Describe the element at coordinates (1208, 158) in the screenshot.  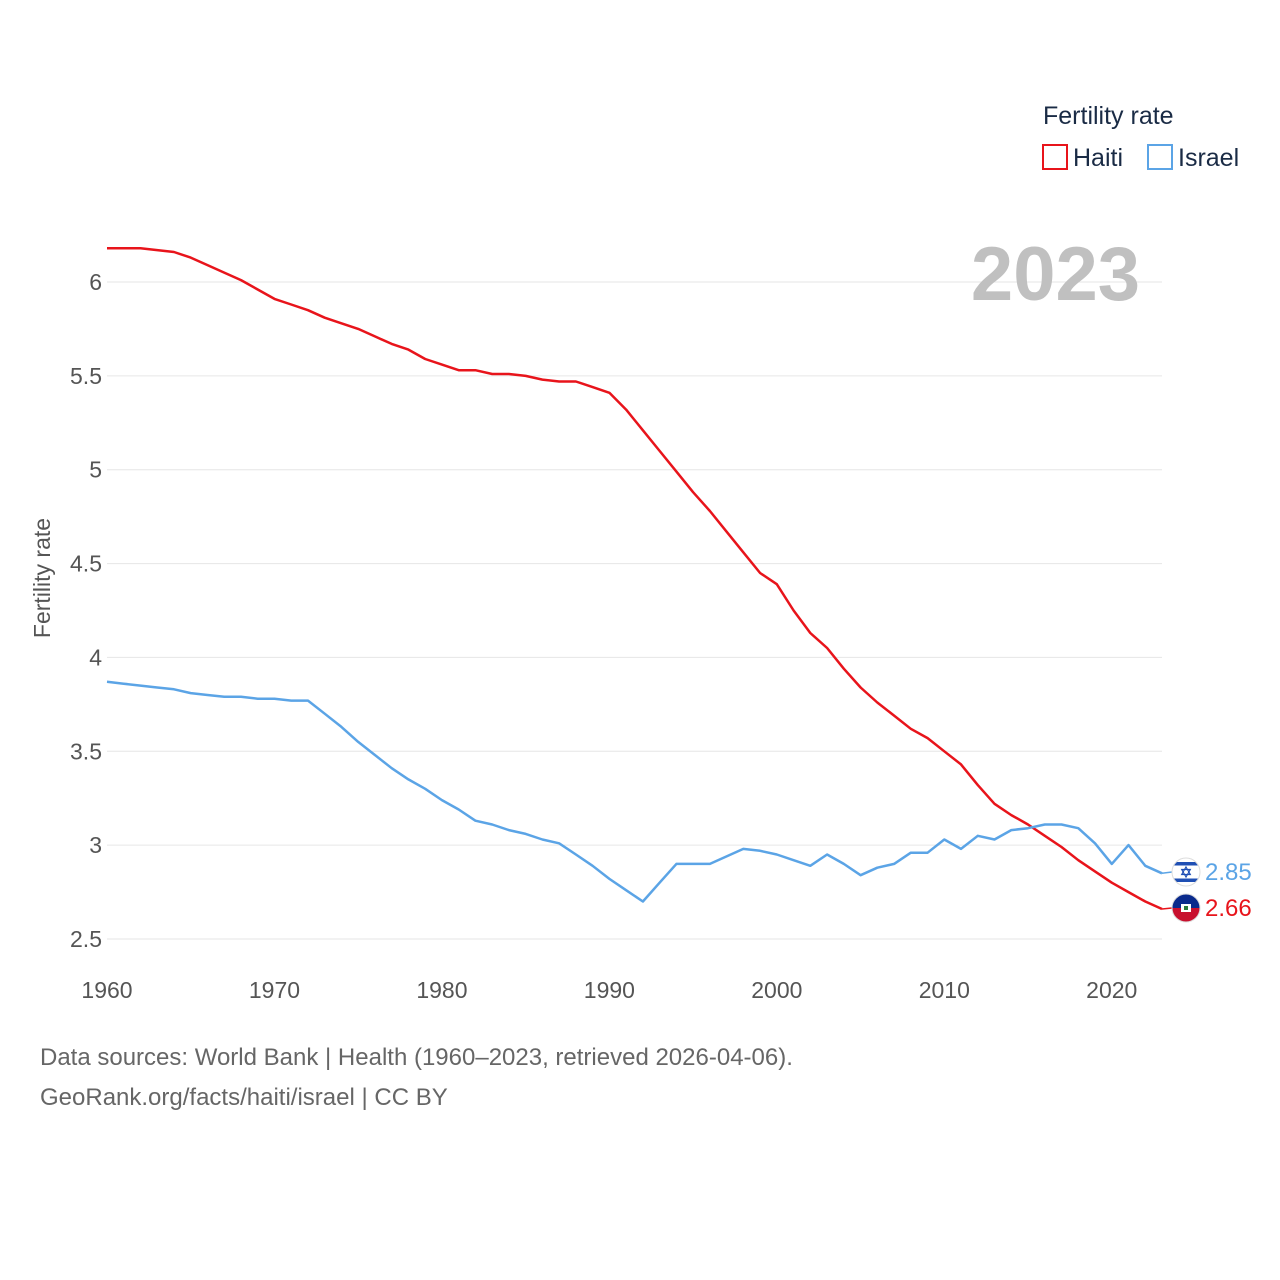
I see `legend-label-israel: Israel` at that location.